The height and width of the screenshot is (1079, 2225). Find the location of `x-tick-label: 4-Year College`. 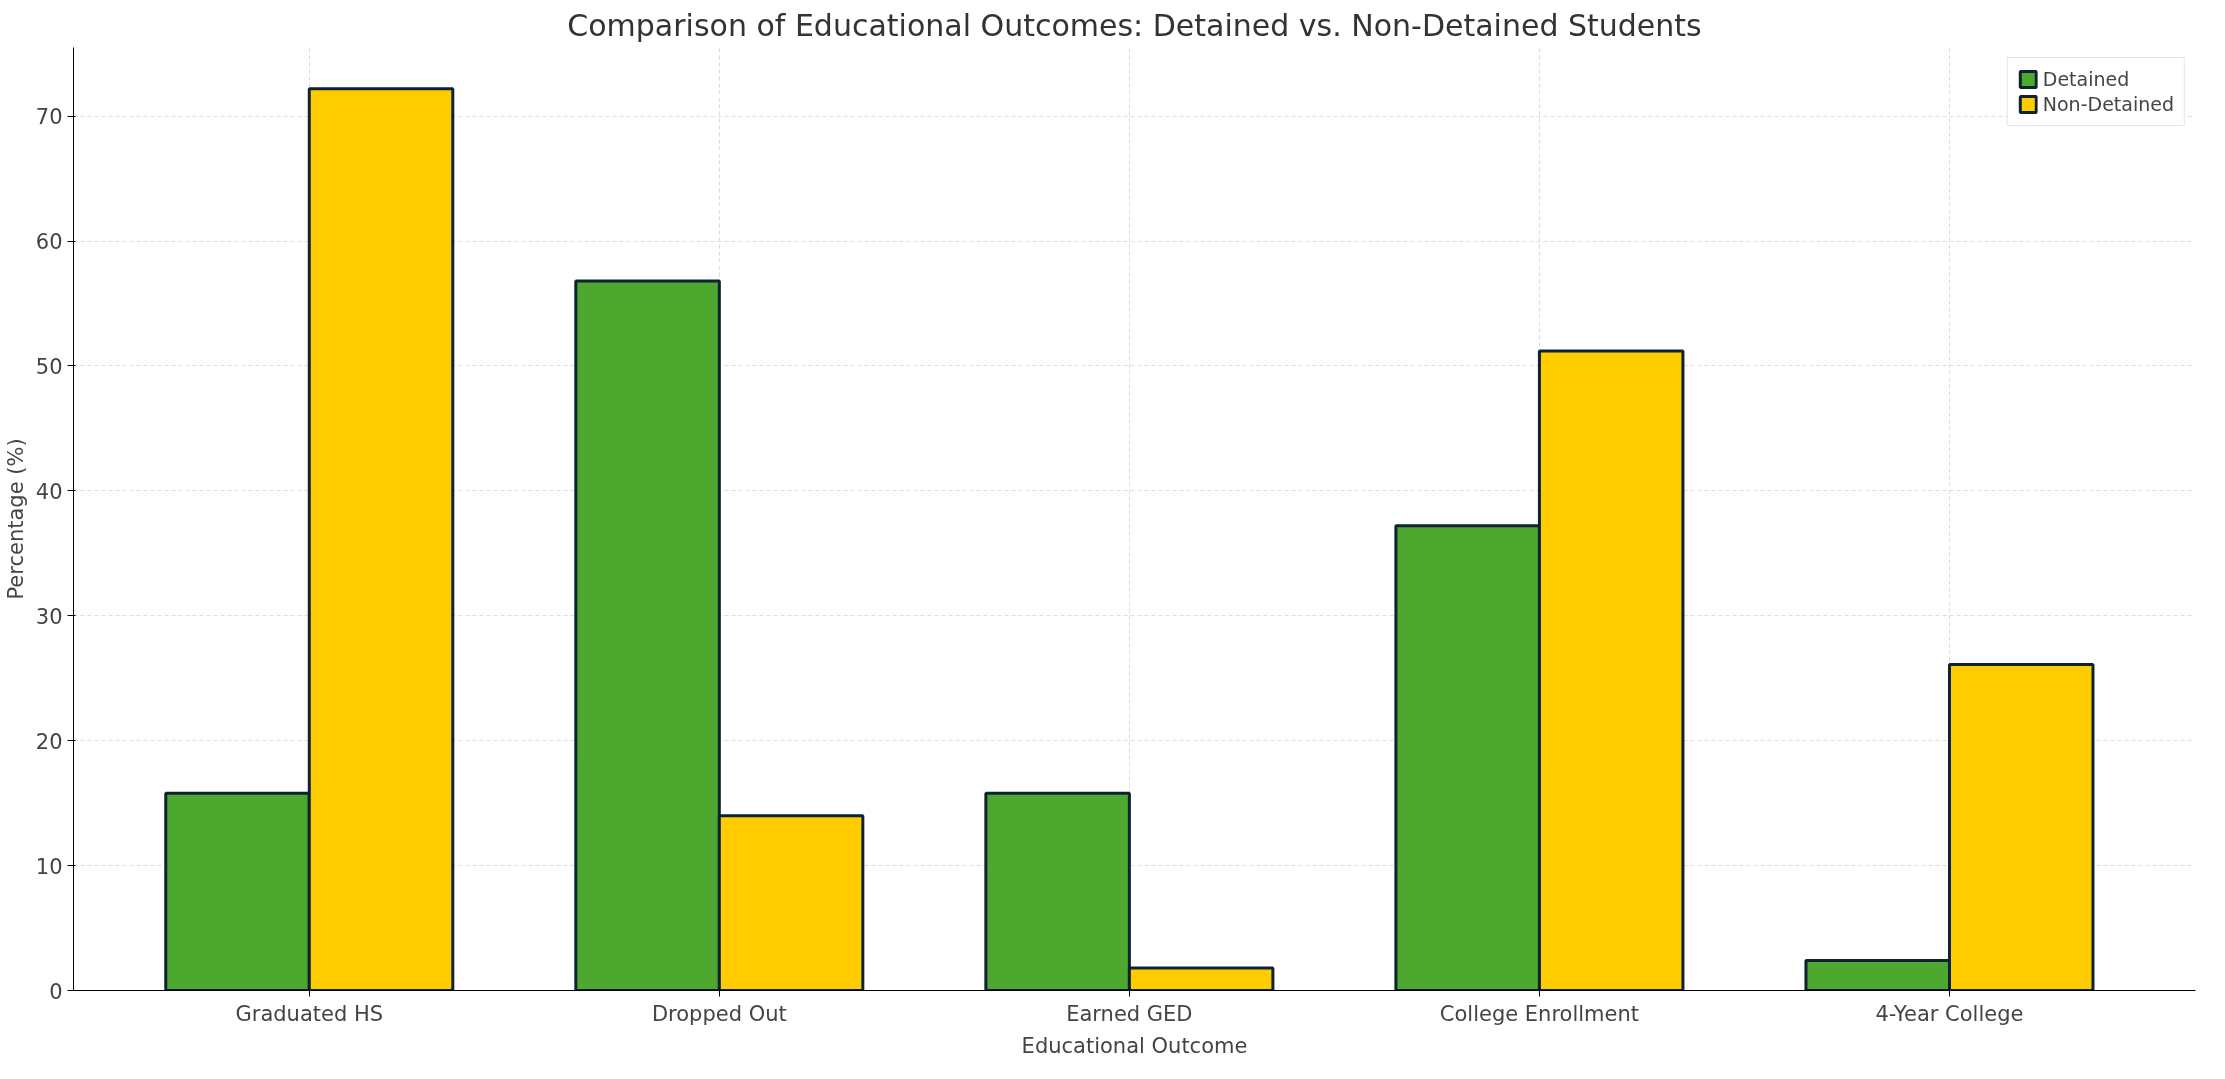

x-tick-label: 4-Year College is located at coordinates (1949, 1013).